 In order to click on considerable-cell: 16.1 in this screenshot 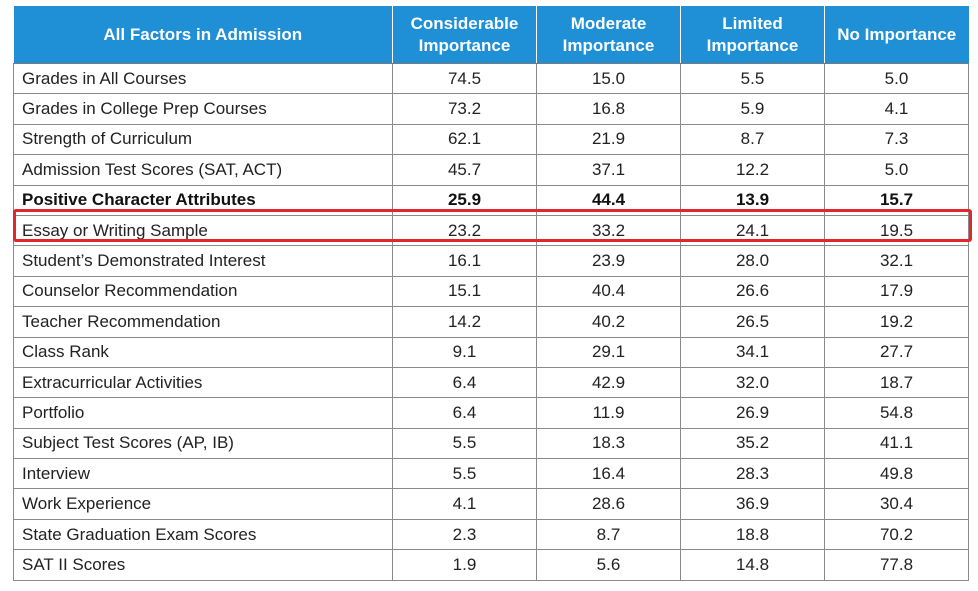, I will do `click(464, 261)`.